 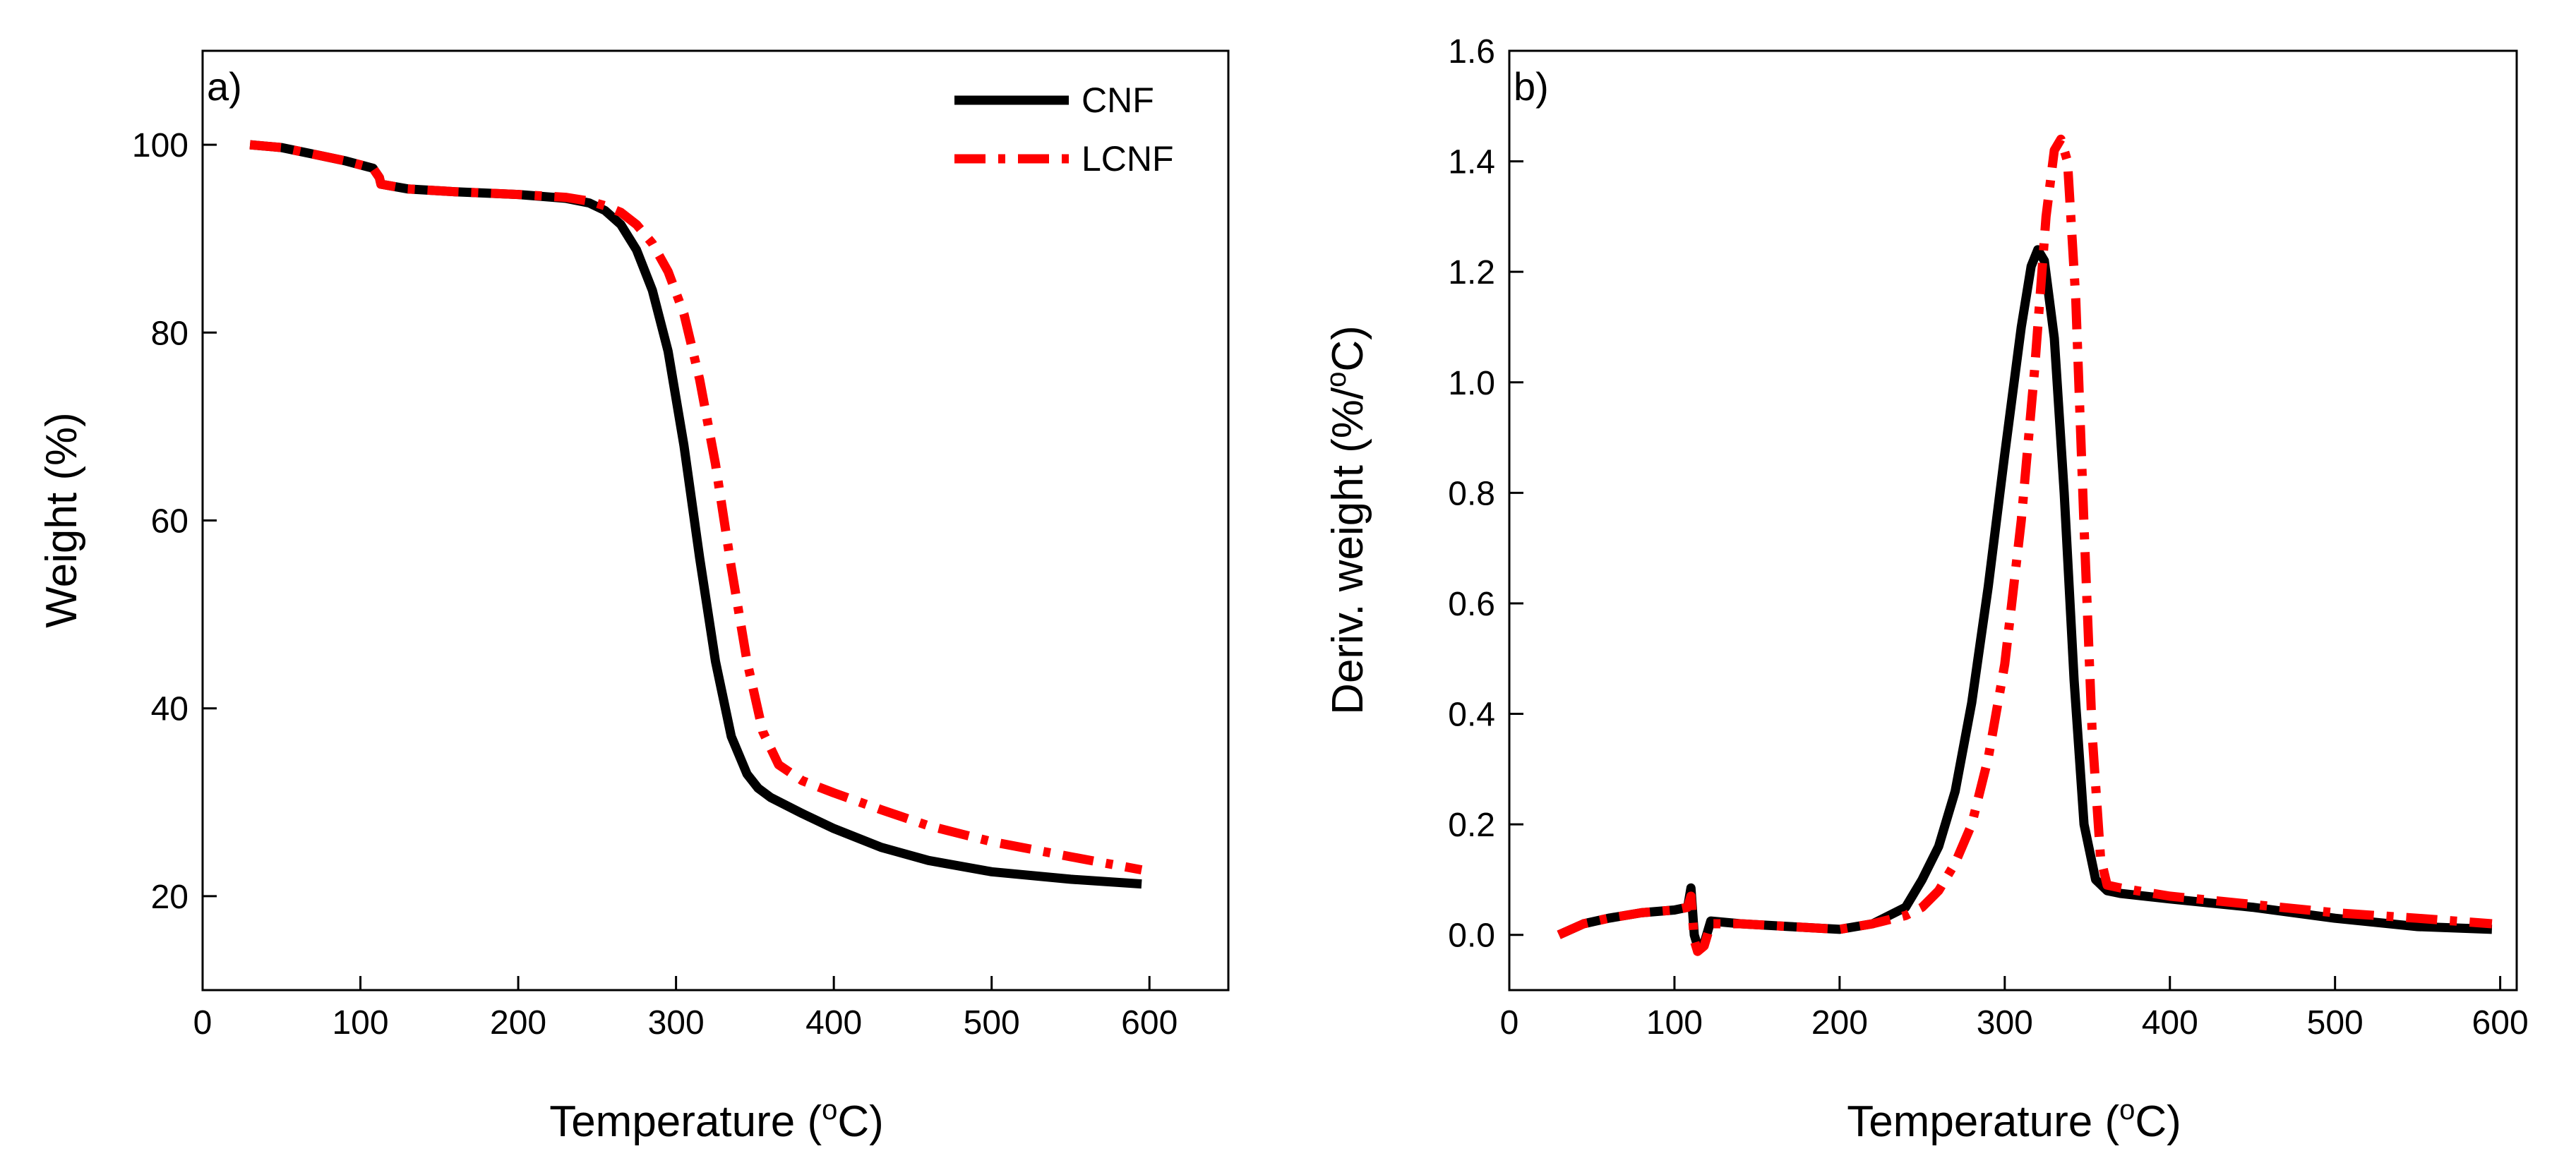 What do you see at coordinates (1531, 86) in the screenshot?
I see `panel-b-label: b)` at bounding box center [1531, 86].